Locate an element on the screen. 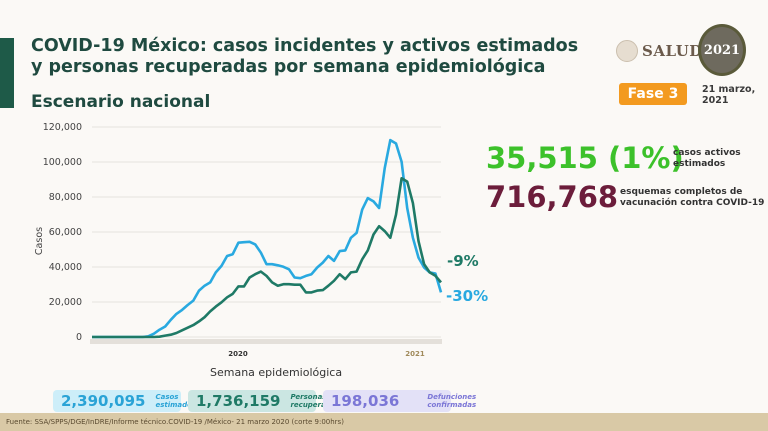  active-change-label: -9% is located at coordinates (463, 261).